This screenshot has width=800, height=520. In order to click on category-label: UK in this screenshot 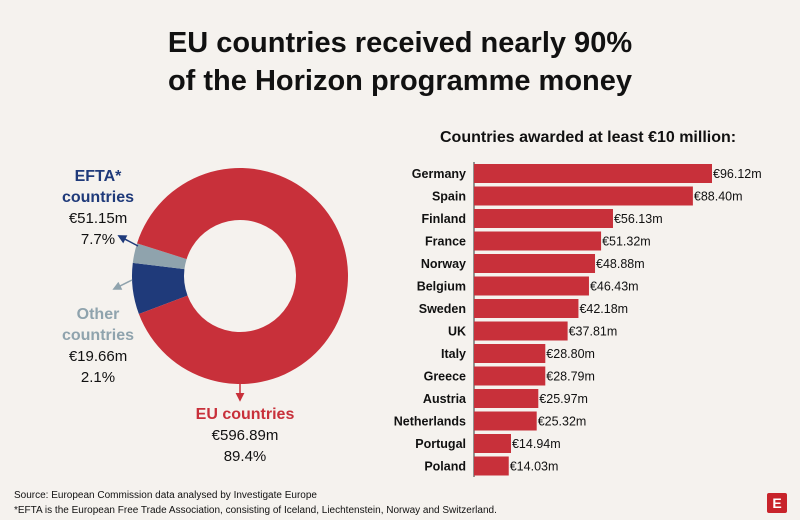, I will do `click(457, 332)`.